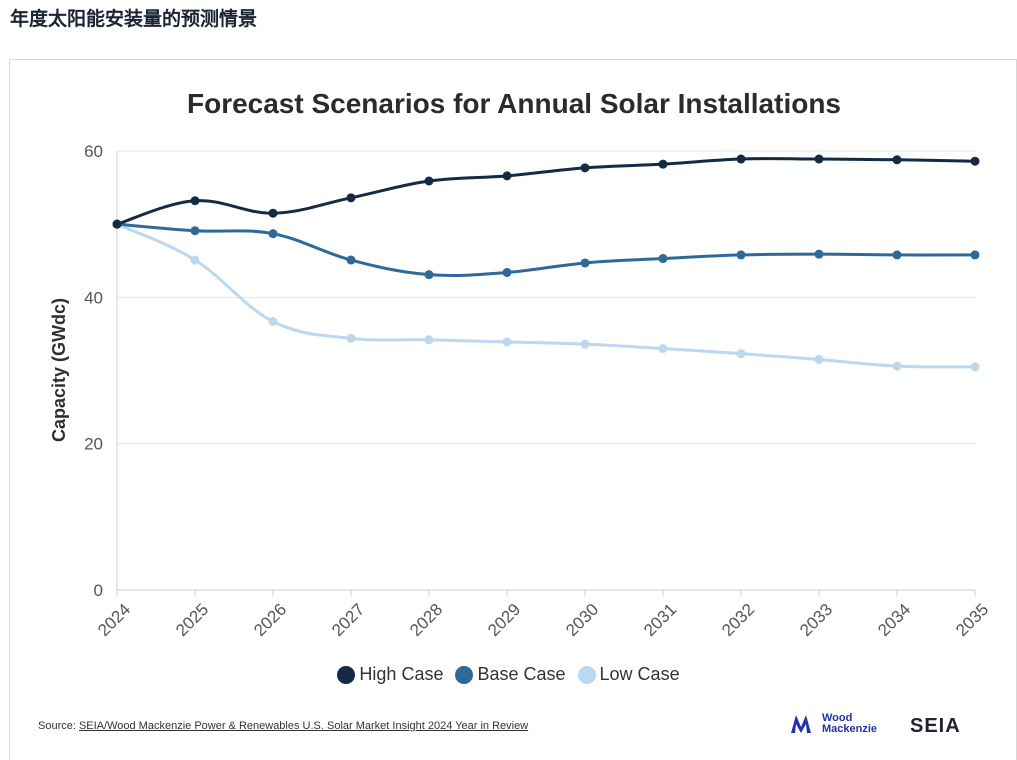 Image resolution: width=1017 pixels, height=760 pixels. I want to click on legend-item-base-case: Base Case, so click(510, 674).